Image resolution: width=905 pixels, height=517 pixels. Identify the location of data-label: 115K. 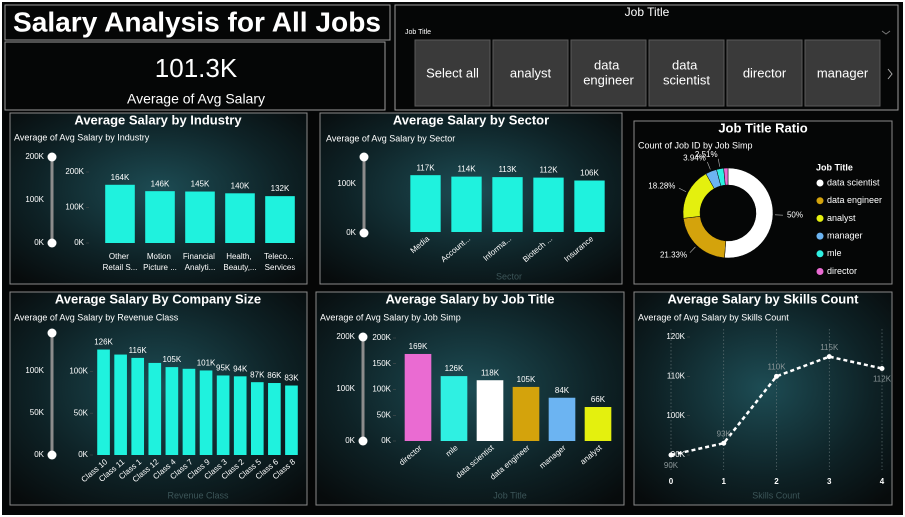
(829, 347).